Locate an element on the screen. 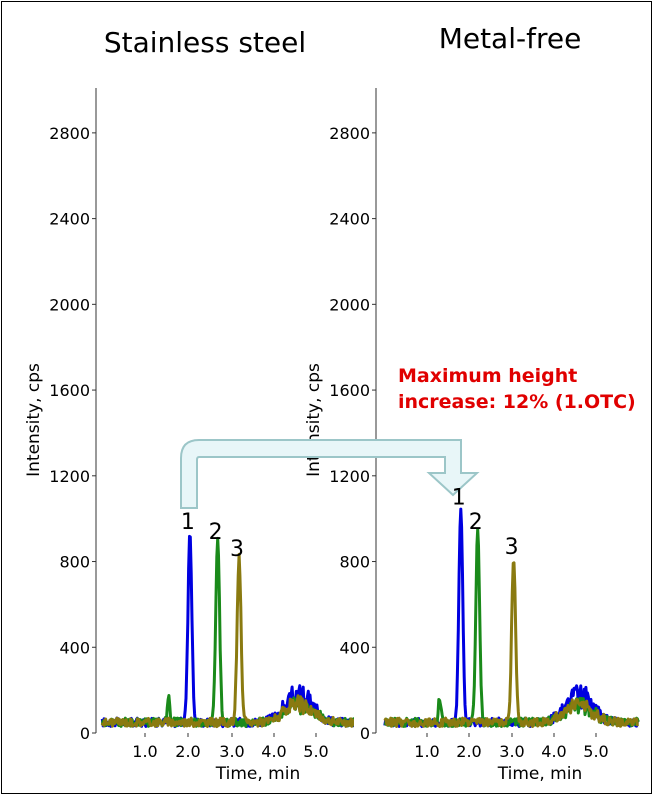 This screenshot has width=655, height=797. right-x-axis-label: Time, min is located at coordinates (539, 774).